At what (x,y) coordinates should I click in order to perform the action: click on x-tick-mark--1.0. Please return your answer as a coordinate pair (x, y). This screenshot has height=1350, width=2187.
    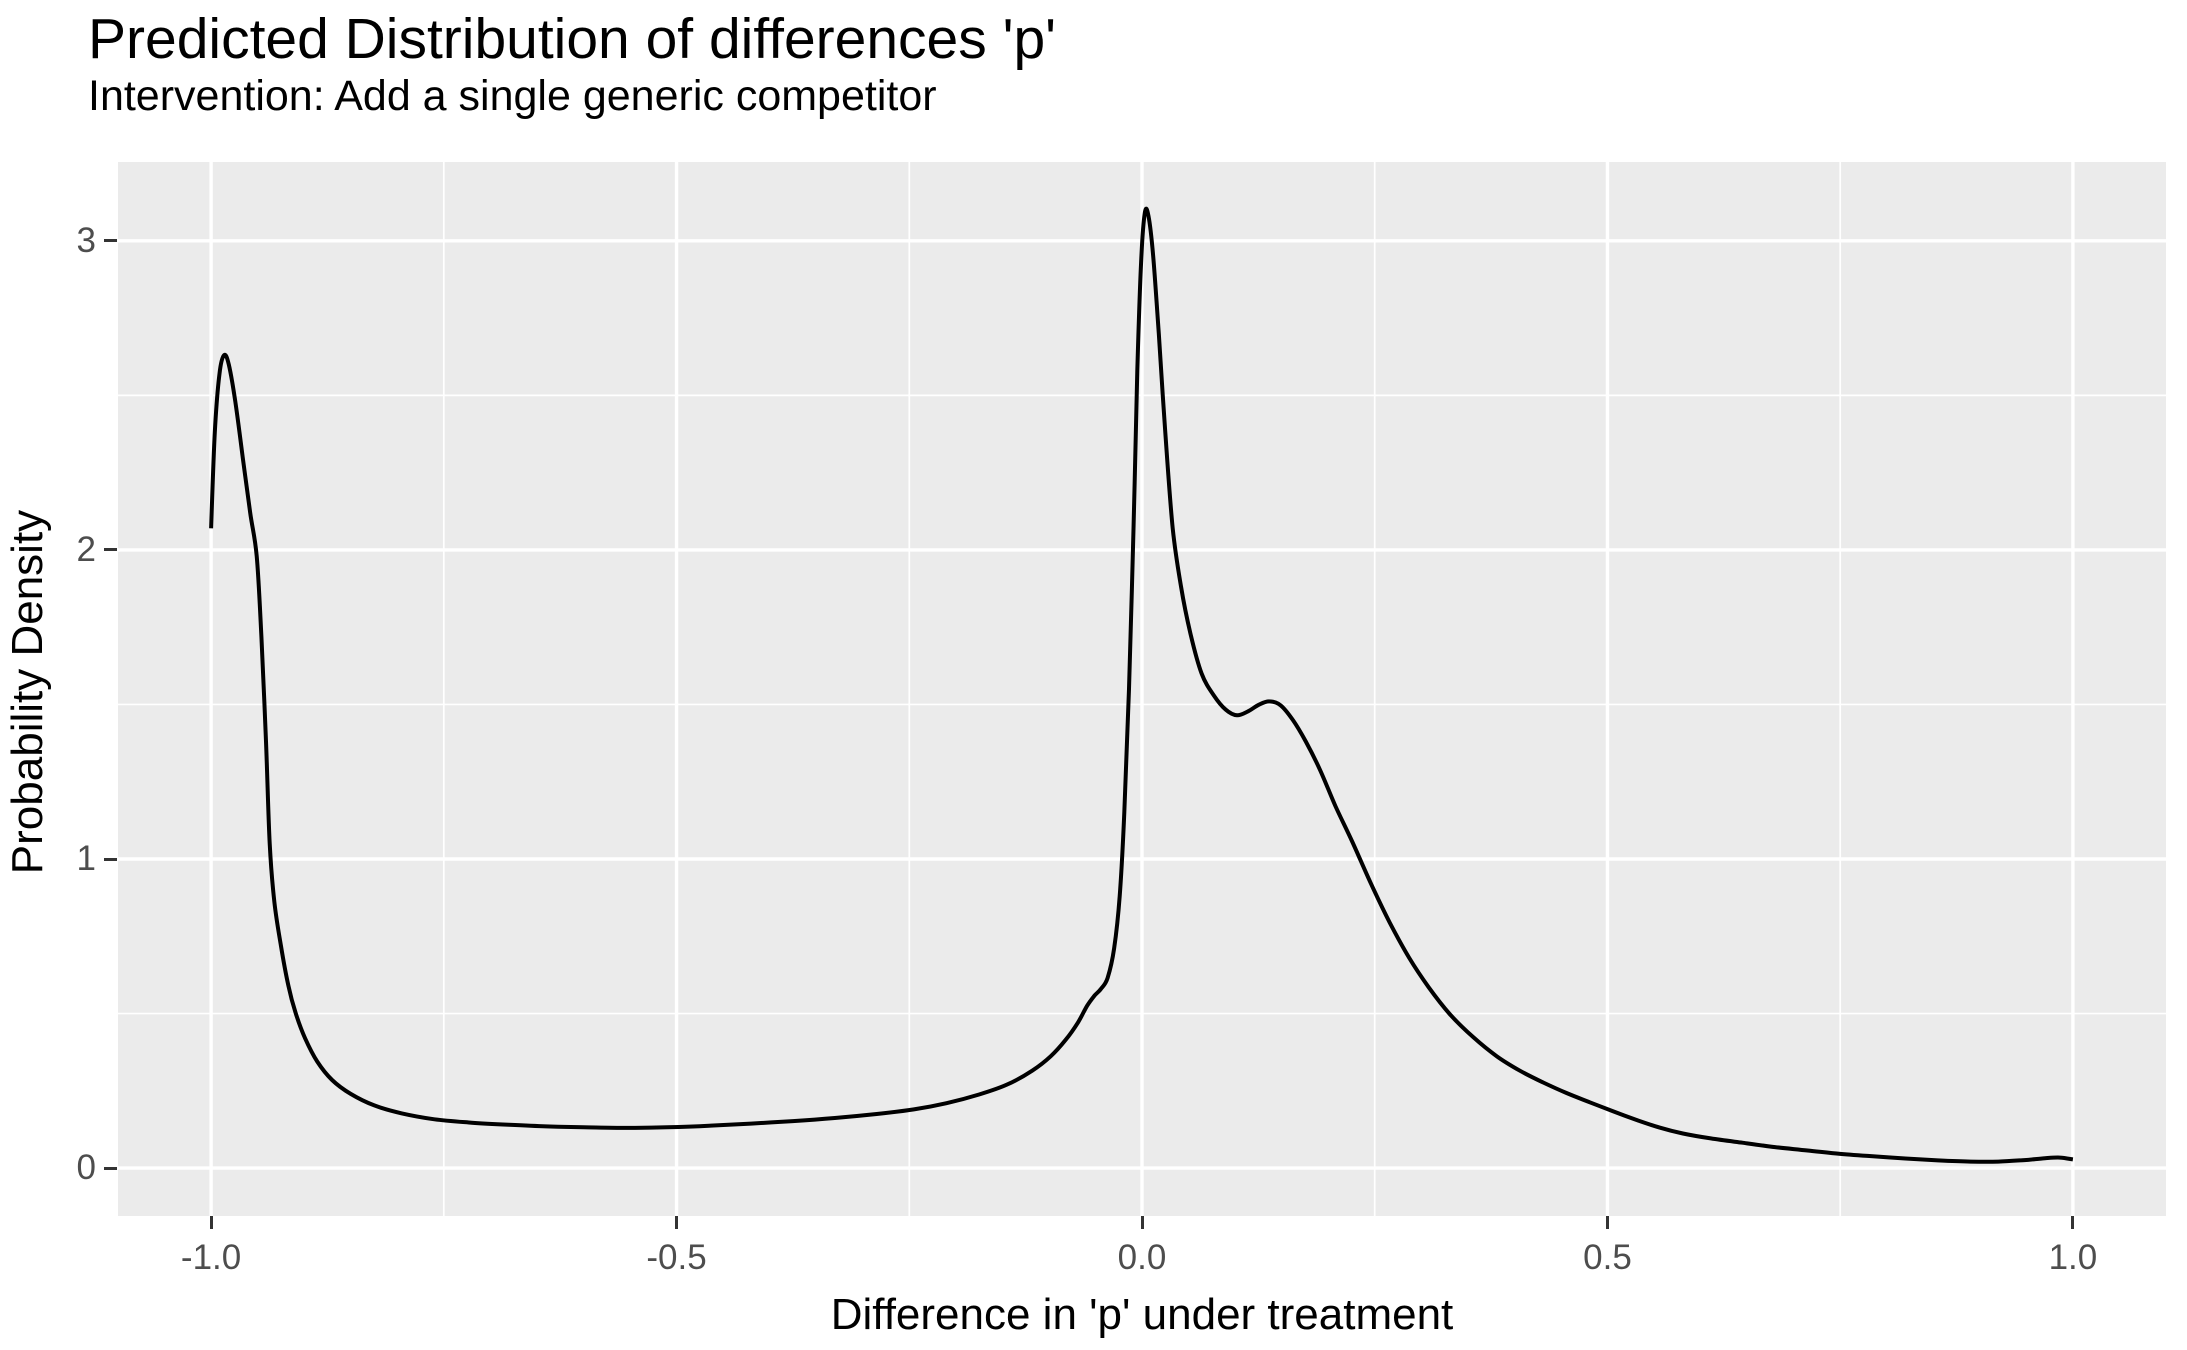
    Looking at the image, I should click on (211, 1222).